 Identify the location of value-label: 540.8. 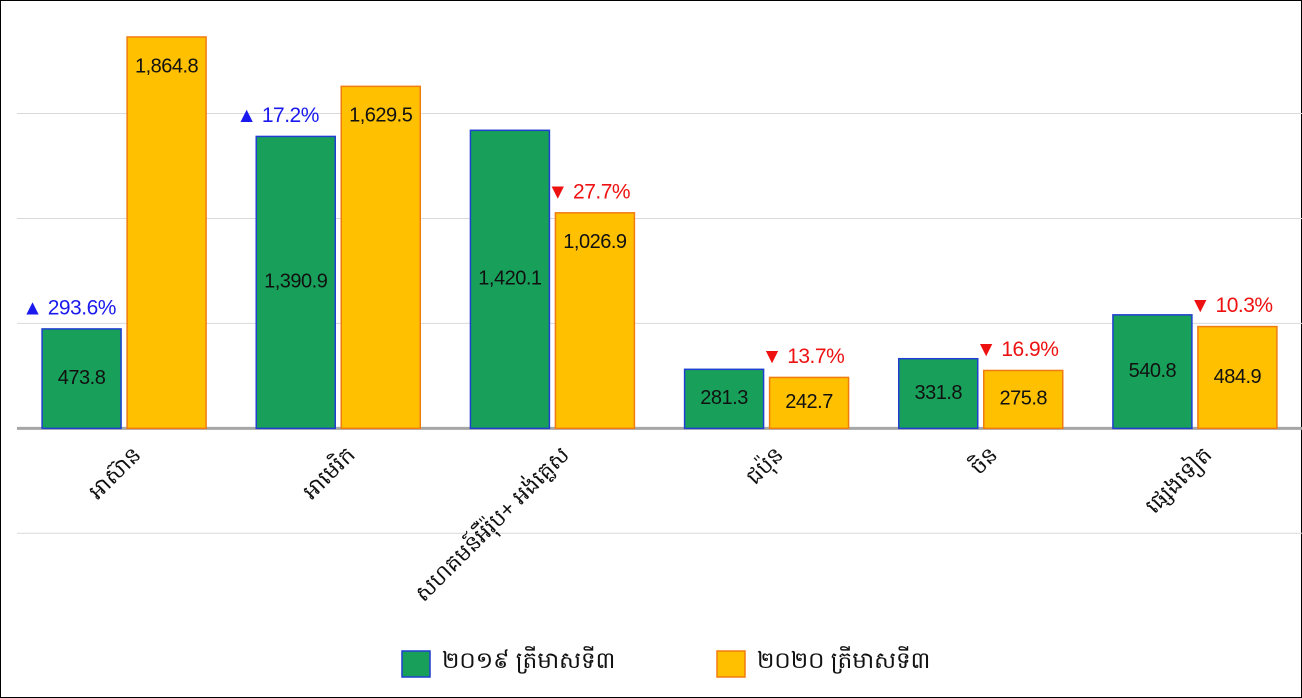
(1153, 371).